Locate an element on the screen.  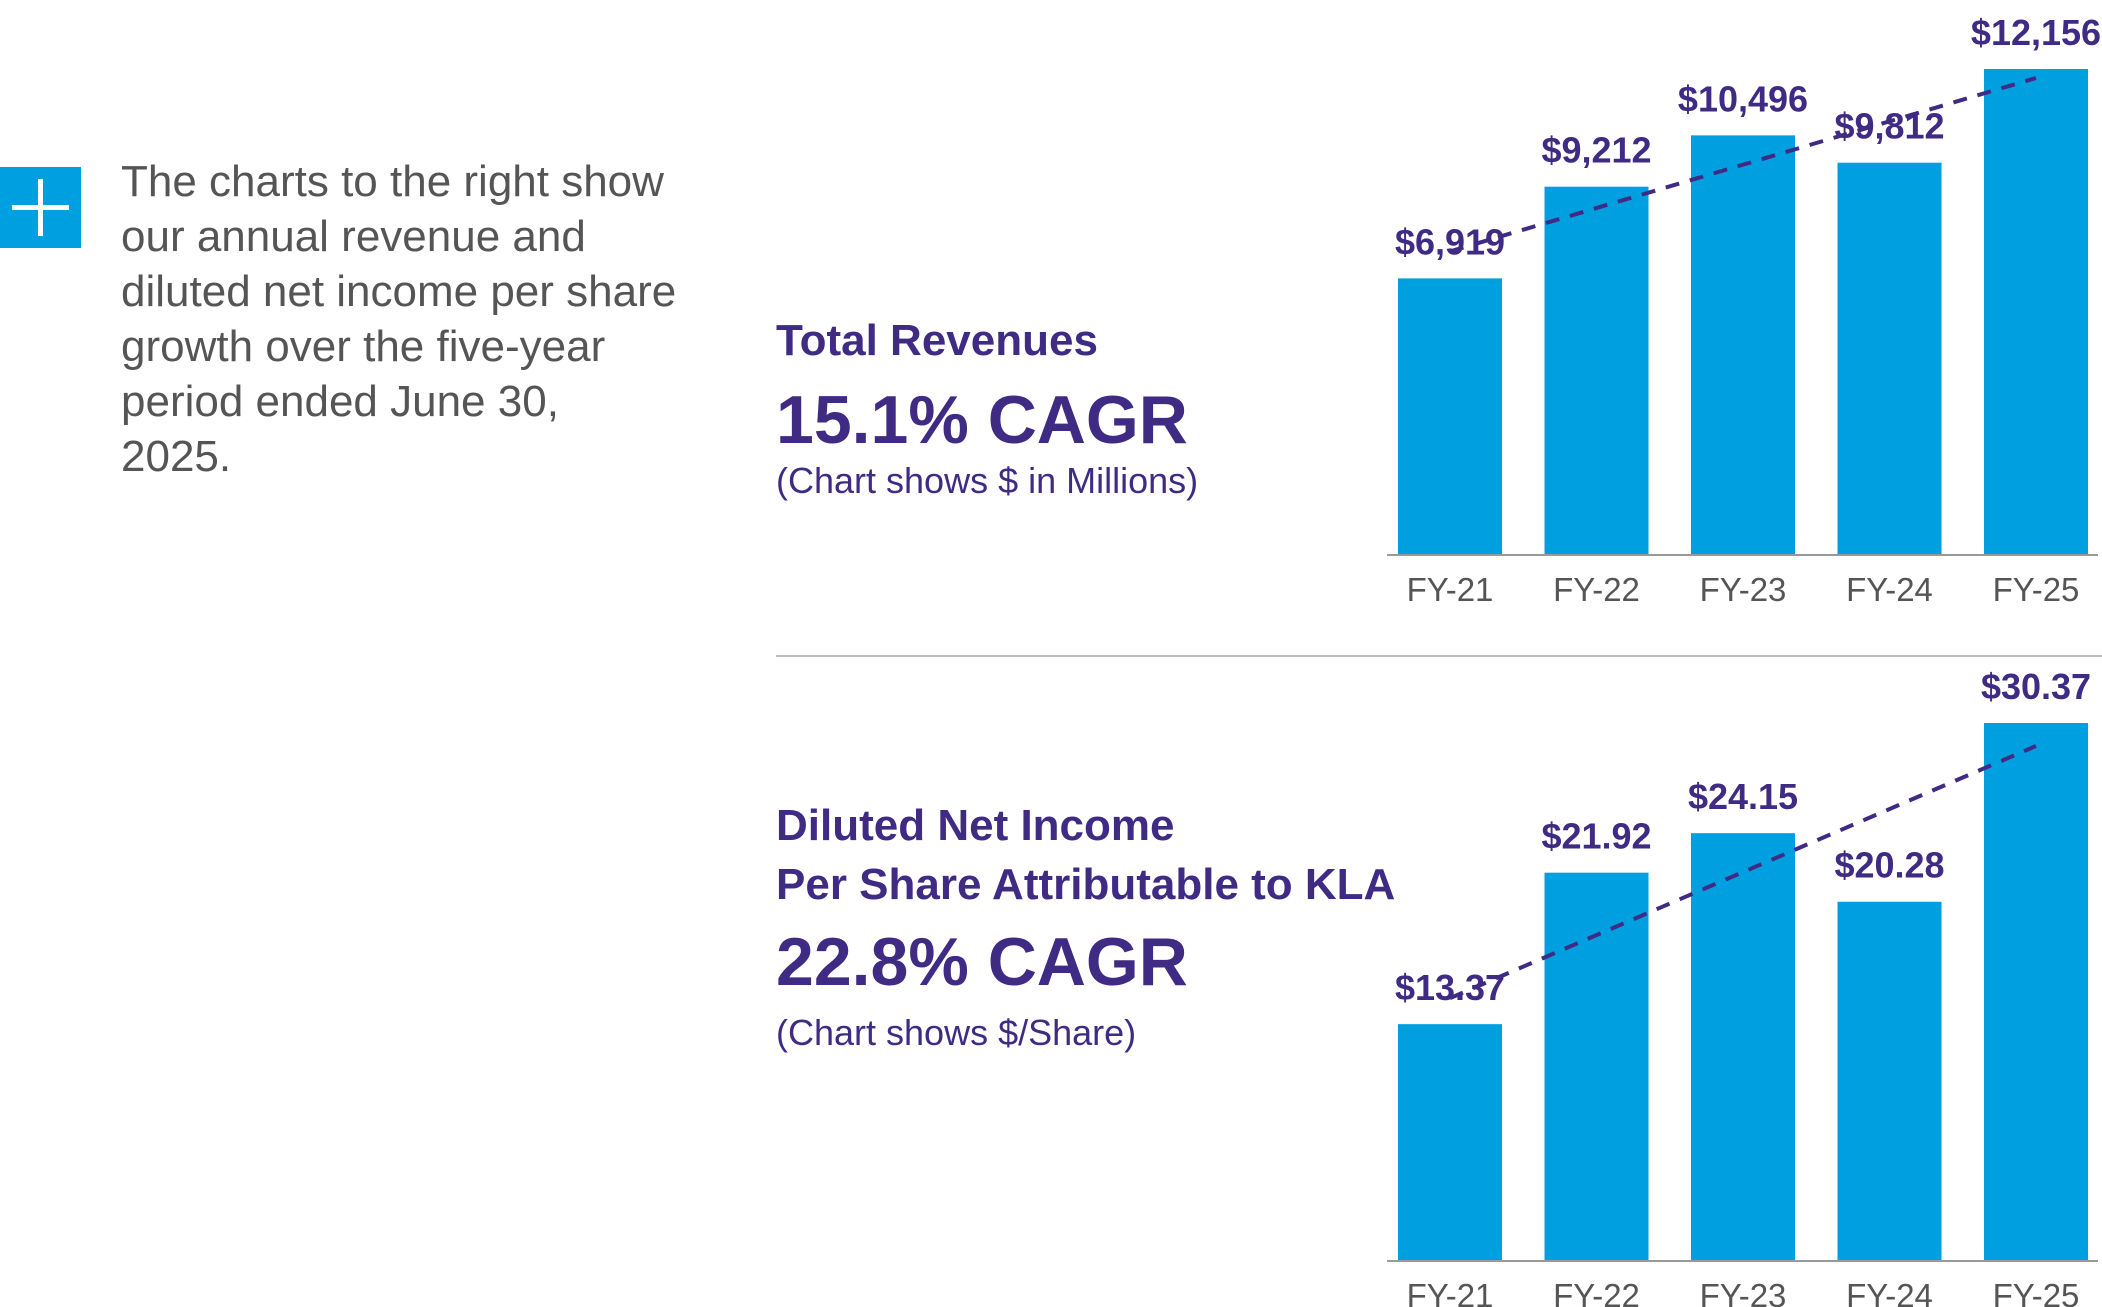
revenue-value-label: $9,812 is located at coordinates (1889, 126).